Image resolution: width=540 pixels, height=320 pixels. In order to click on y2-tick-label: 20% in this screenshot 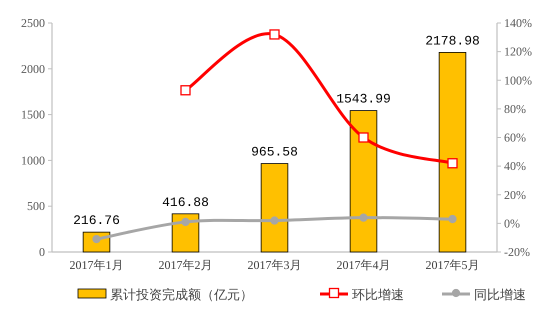, I will do `click(515, 195)`.